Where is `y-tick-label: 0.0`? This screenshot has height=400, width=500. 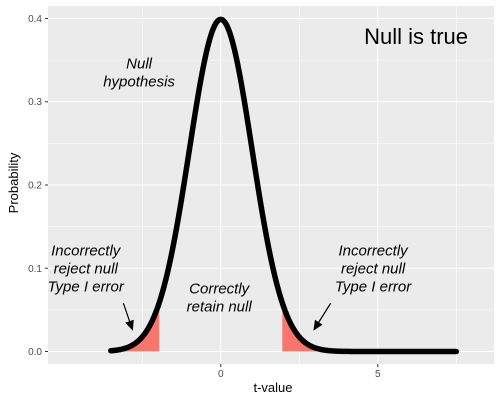
y-tick-label: 0.0 is located at coordinates (35, 352).